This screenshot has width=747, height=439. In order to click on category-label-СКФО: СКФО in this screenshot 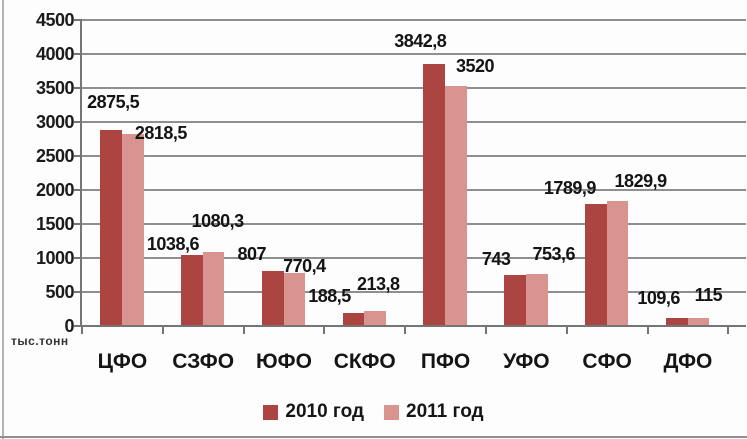, I will do `click(364, 361)`.